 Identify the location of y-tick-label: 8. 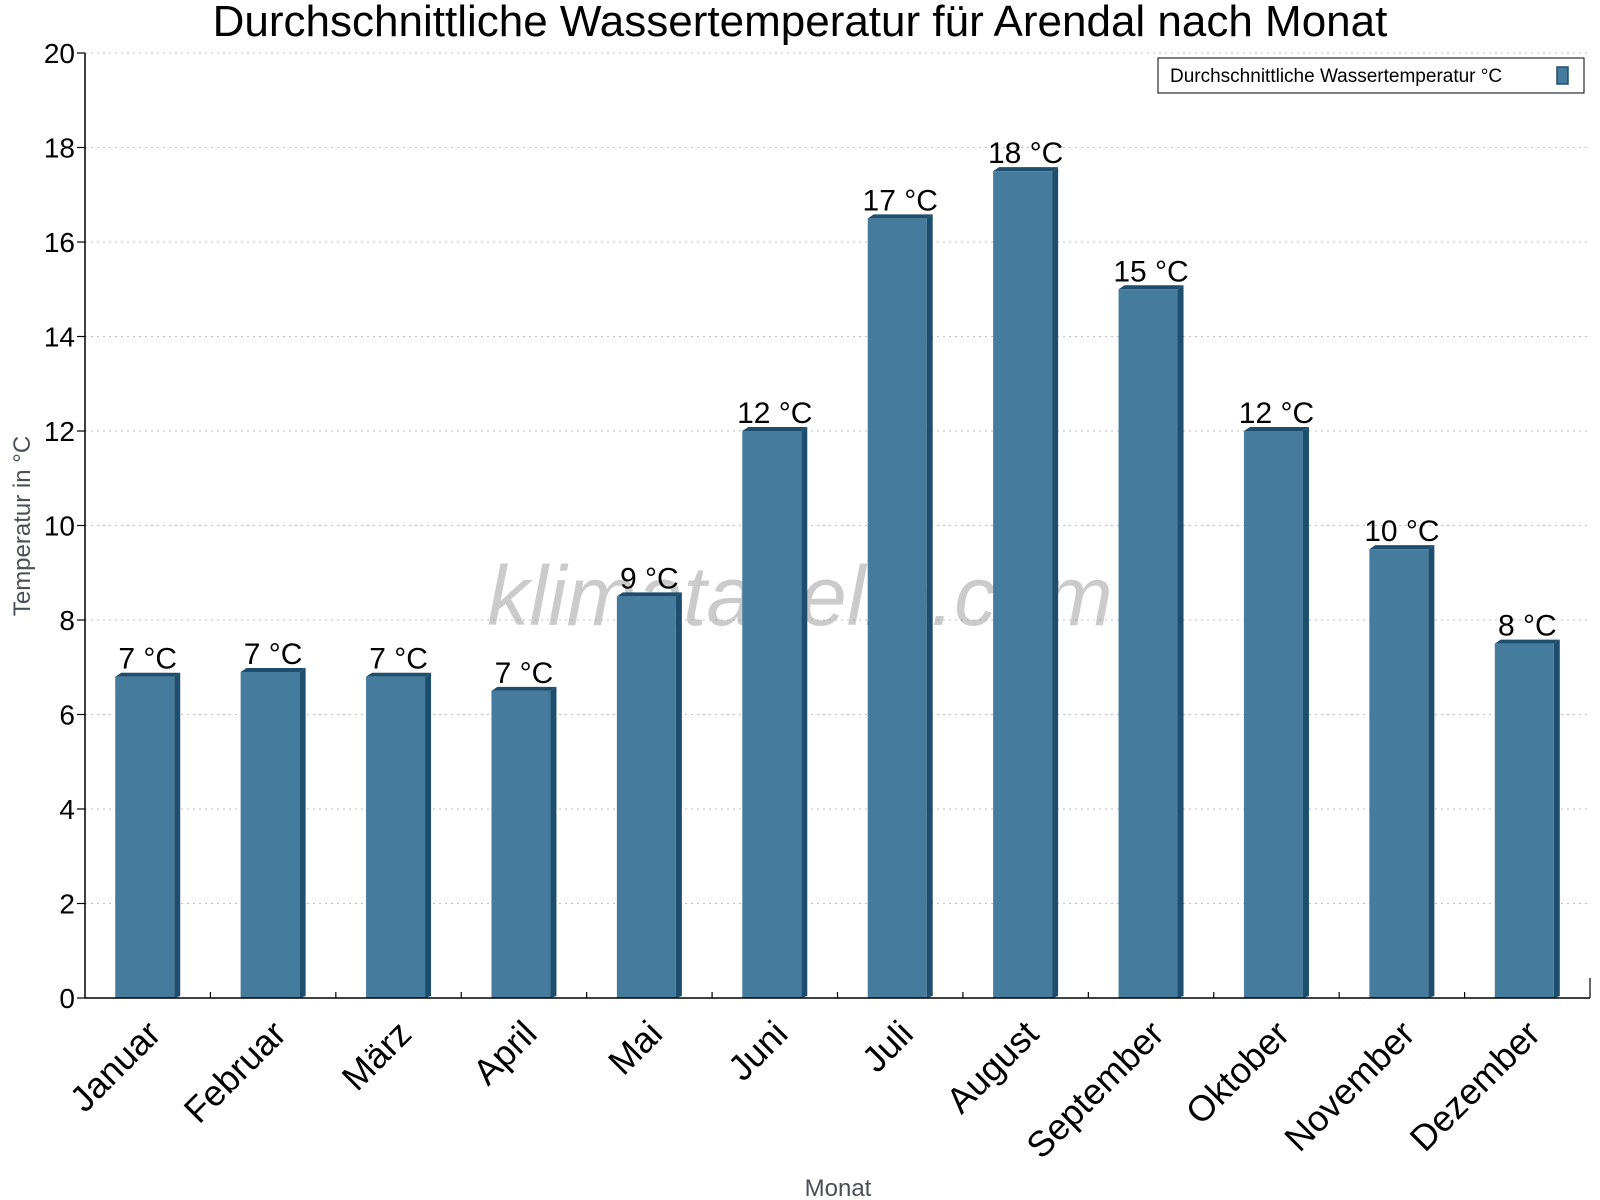
(67, 620).